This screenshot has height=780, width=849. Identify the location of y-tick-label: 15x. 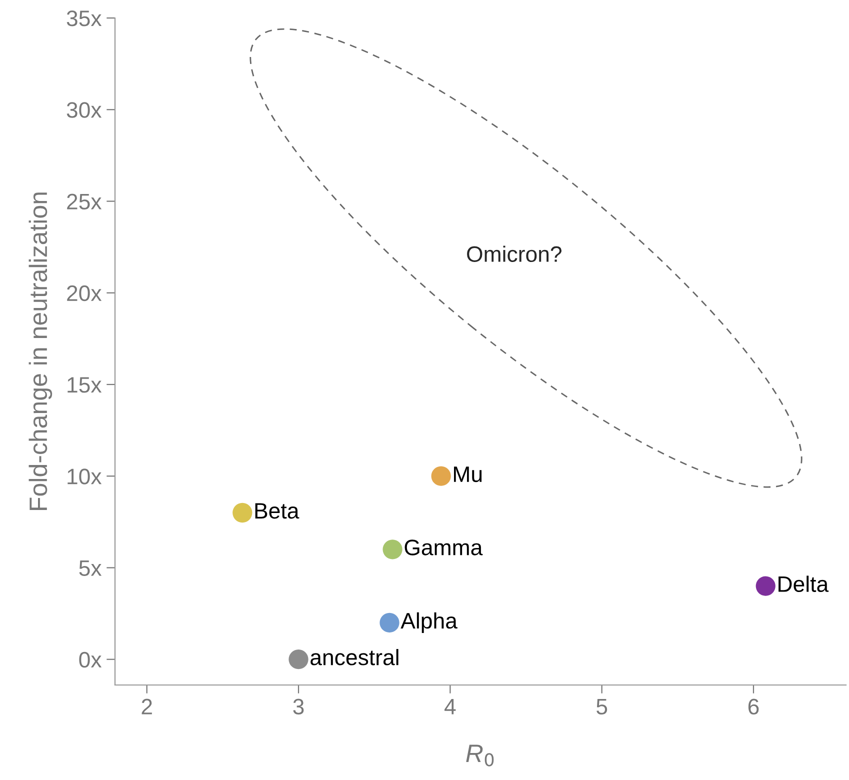
(85, 385).